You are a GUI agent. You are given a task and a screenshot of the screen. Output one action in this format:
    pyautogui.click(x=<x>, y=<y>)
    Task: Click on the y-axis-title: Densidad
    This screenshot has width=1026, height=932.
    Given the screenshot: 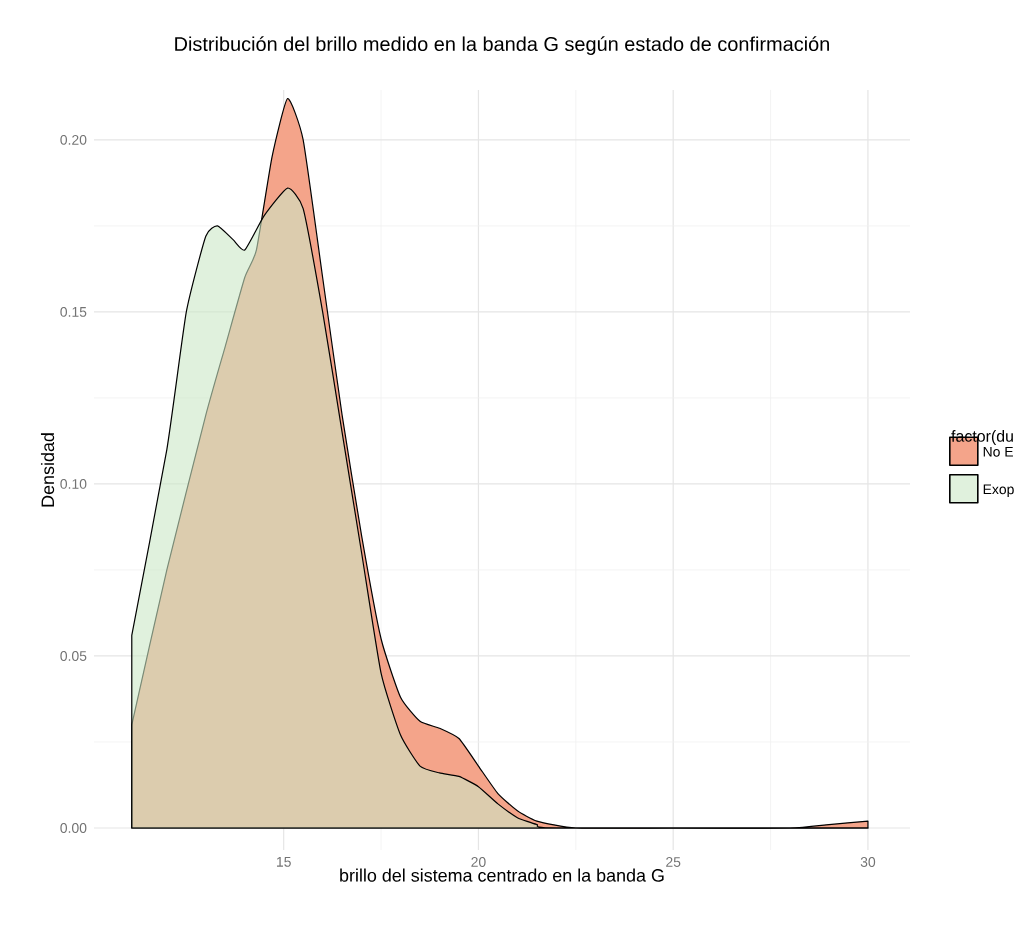 What is the action you would take?
    pyautogui.click(x=47, y=470)
    